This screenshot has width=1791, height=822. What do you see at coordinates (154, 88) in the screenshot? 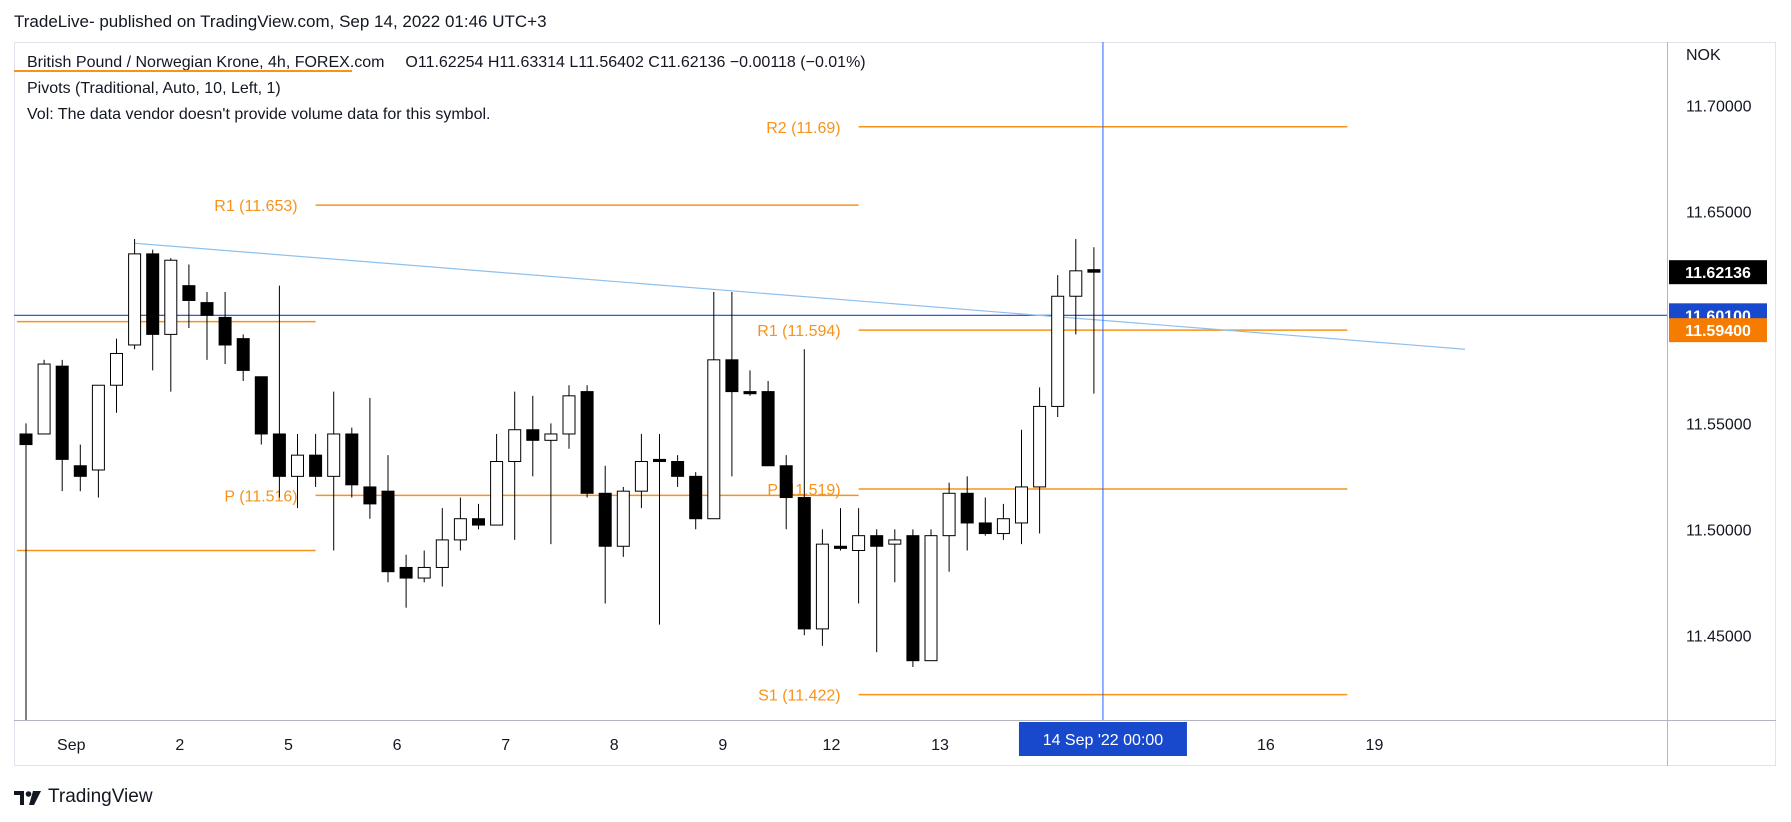
I see `legend-pivots: Pivots (Traditional, Auto, 10, Left, 1)` at bounding box center [154, 88].